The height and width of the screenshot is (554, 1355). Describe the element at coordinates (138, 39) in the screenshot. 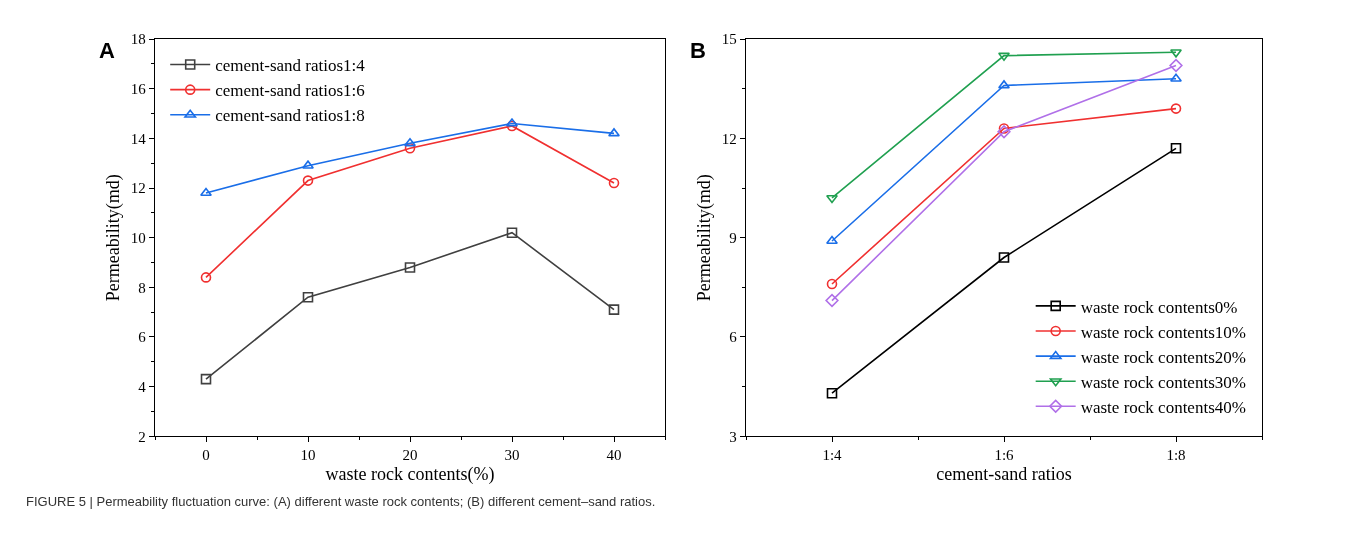

I see `y-tick-label: 18` at that location.